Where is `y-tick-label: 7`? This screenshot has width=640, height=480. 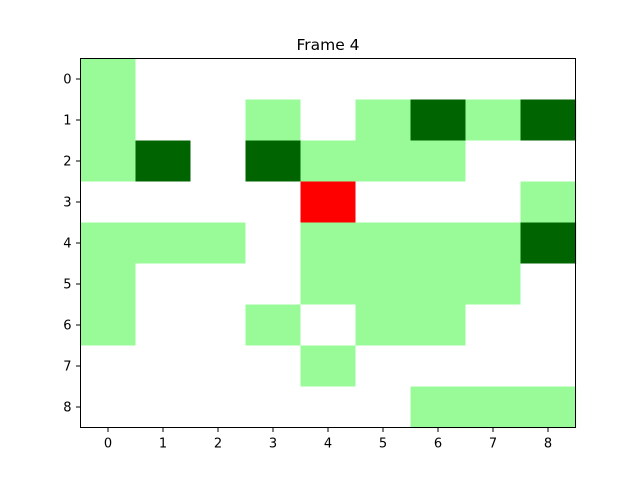
y-tick-label: 7 is located at coordinates (67, 367).